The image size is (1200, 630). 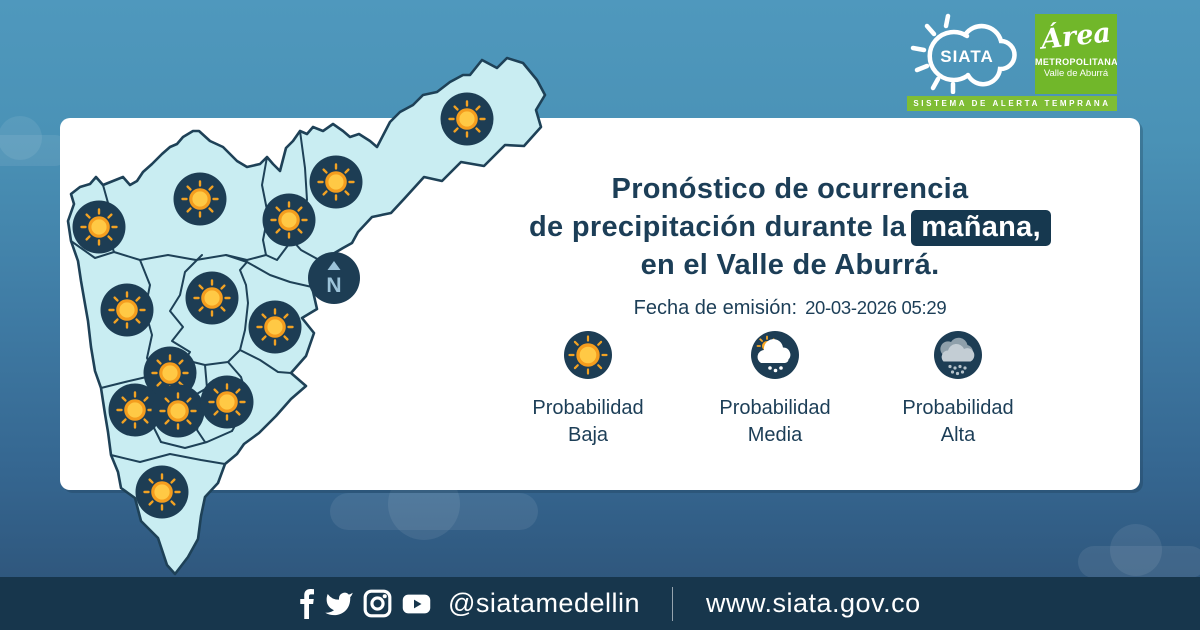 What do you see at coordinates (588, 435) in the screenshot?
I see `legend-level: Baja` at bounding box center [588, 435].